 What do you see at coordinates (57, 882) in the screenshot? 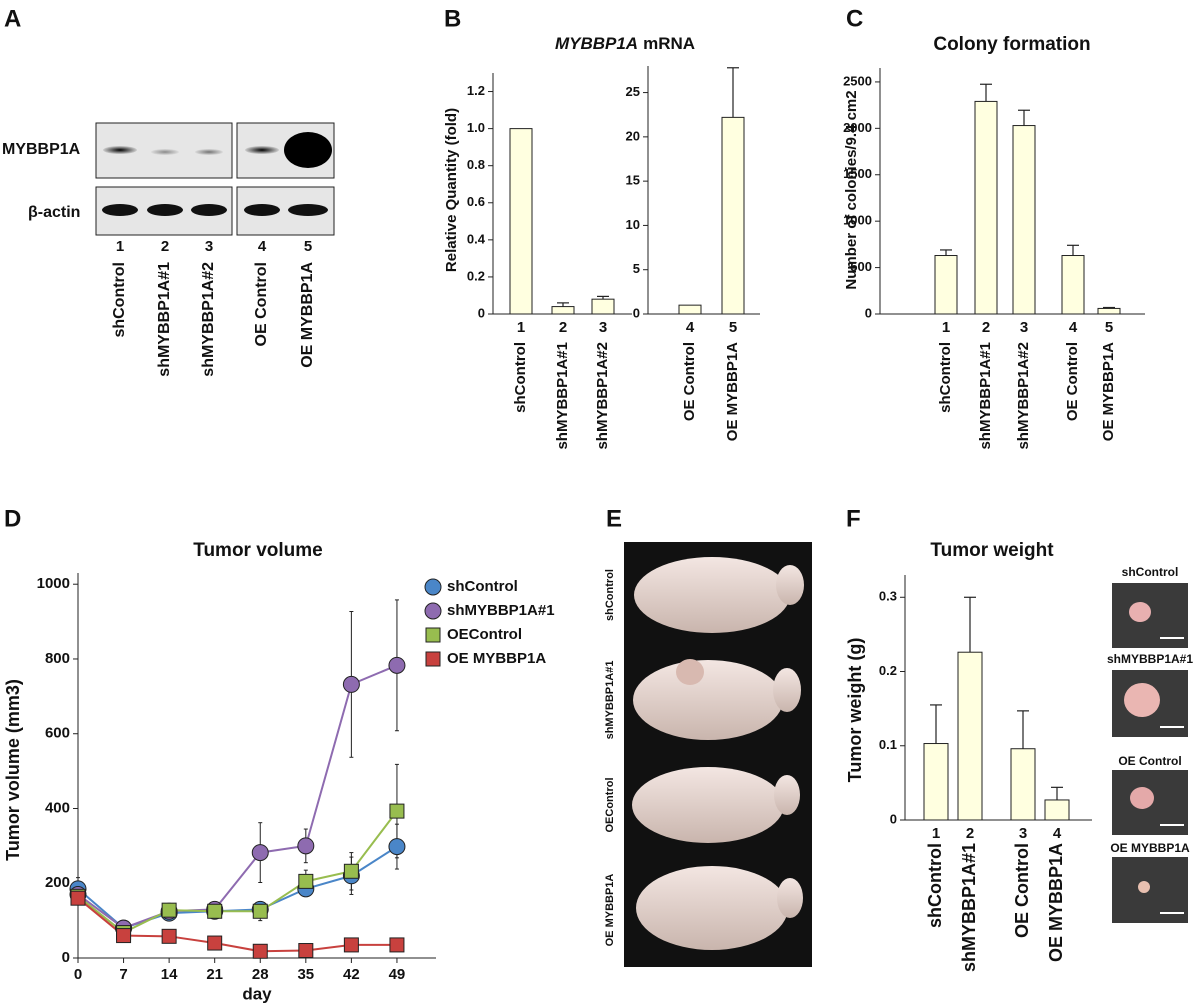
I see `y-tick-label: 200` at bounding box center [57, 882].